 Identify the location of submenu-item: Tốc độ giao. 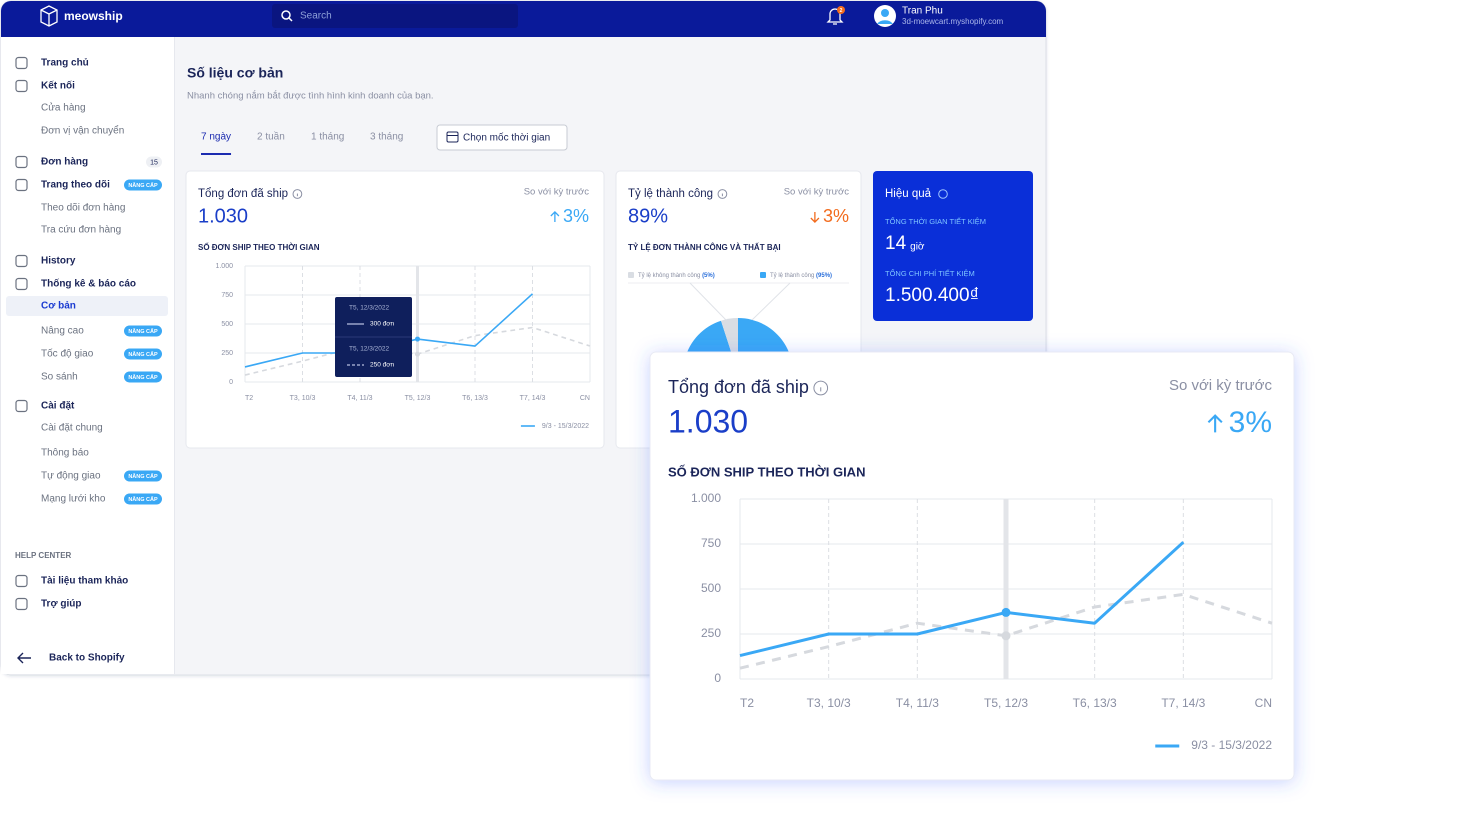
(67, 354).